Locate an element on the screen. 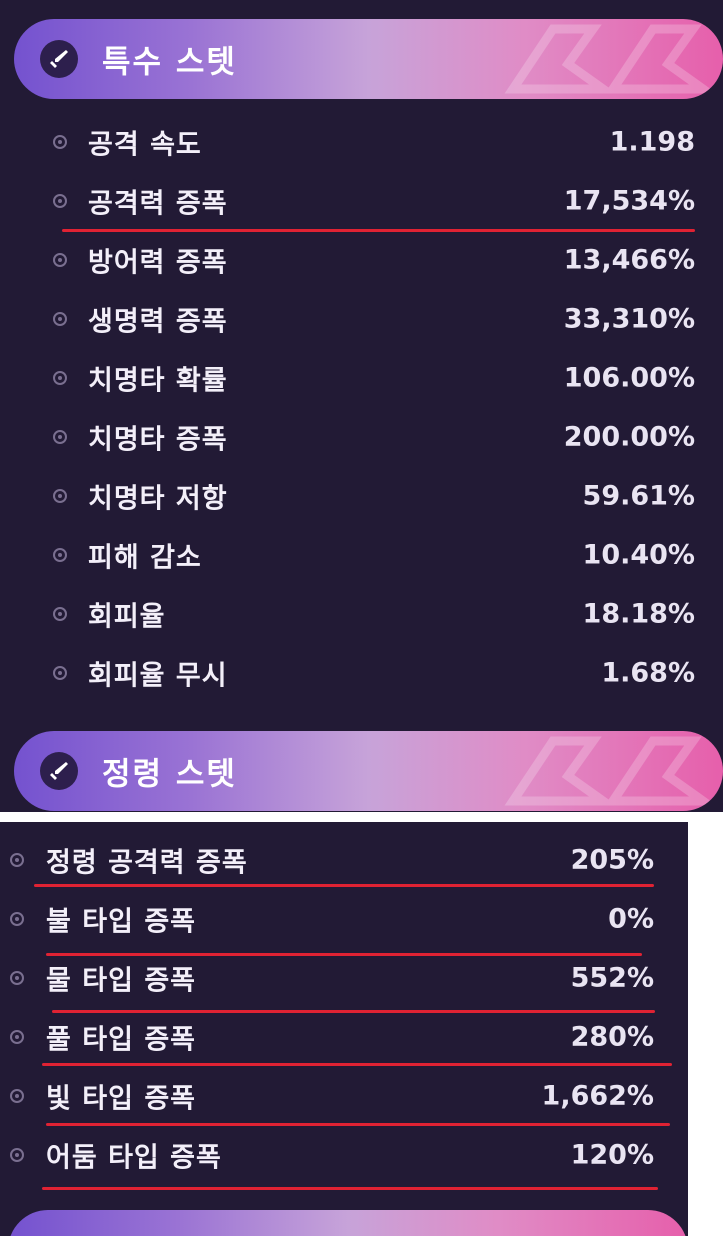  stat-label: 불 타입 증폭 is located at coordinates (121, 922).